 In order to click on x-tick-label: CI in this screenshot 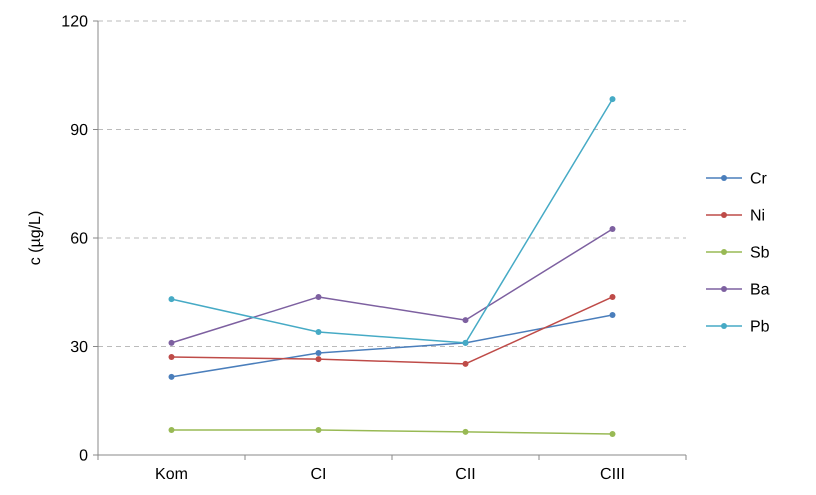, I will do `click(318, 474)`.